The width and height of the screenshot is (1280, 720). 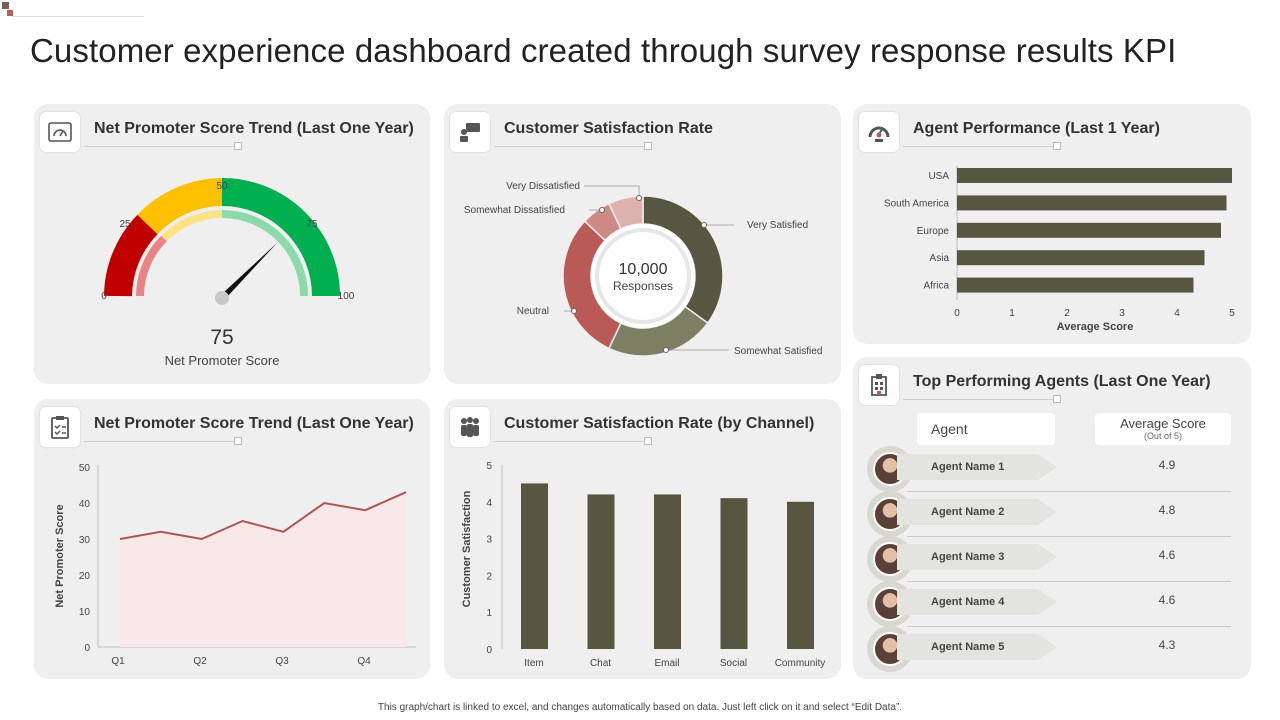 I want to click on agent-name: Agent Name 4, so click(x=977, y=602).